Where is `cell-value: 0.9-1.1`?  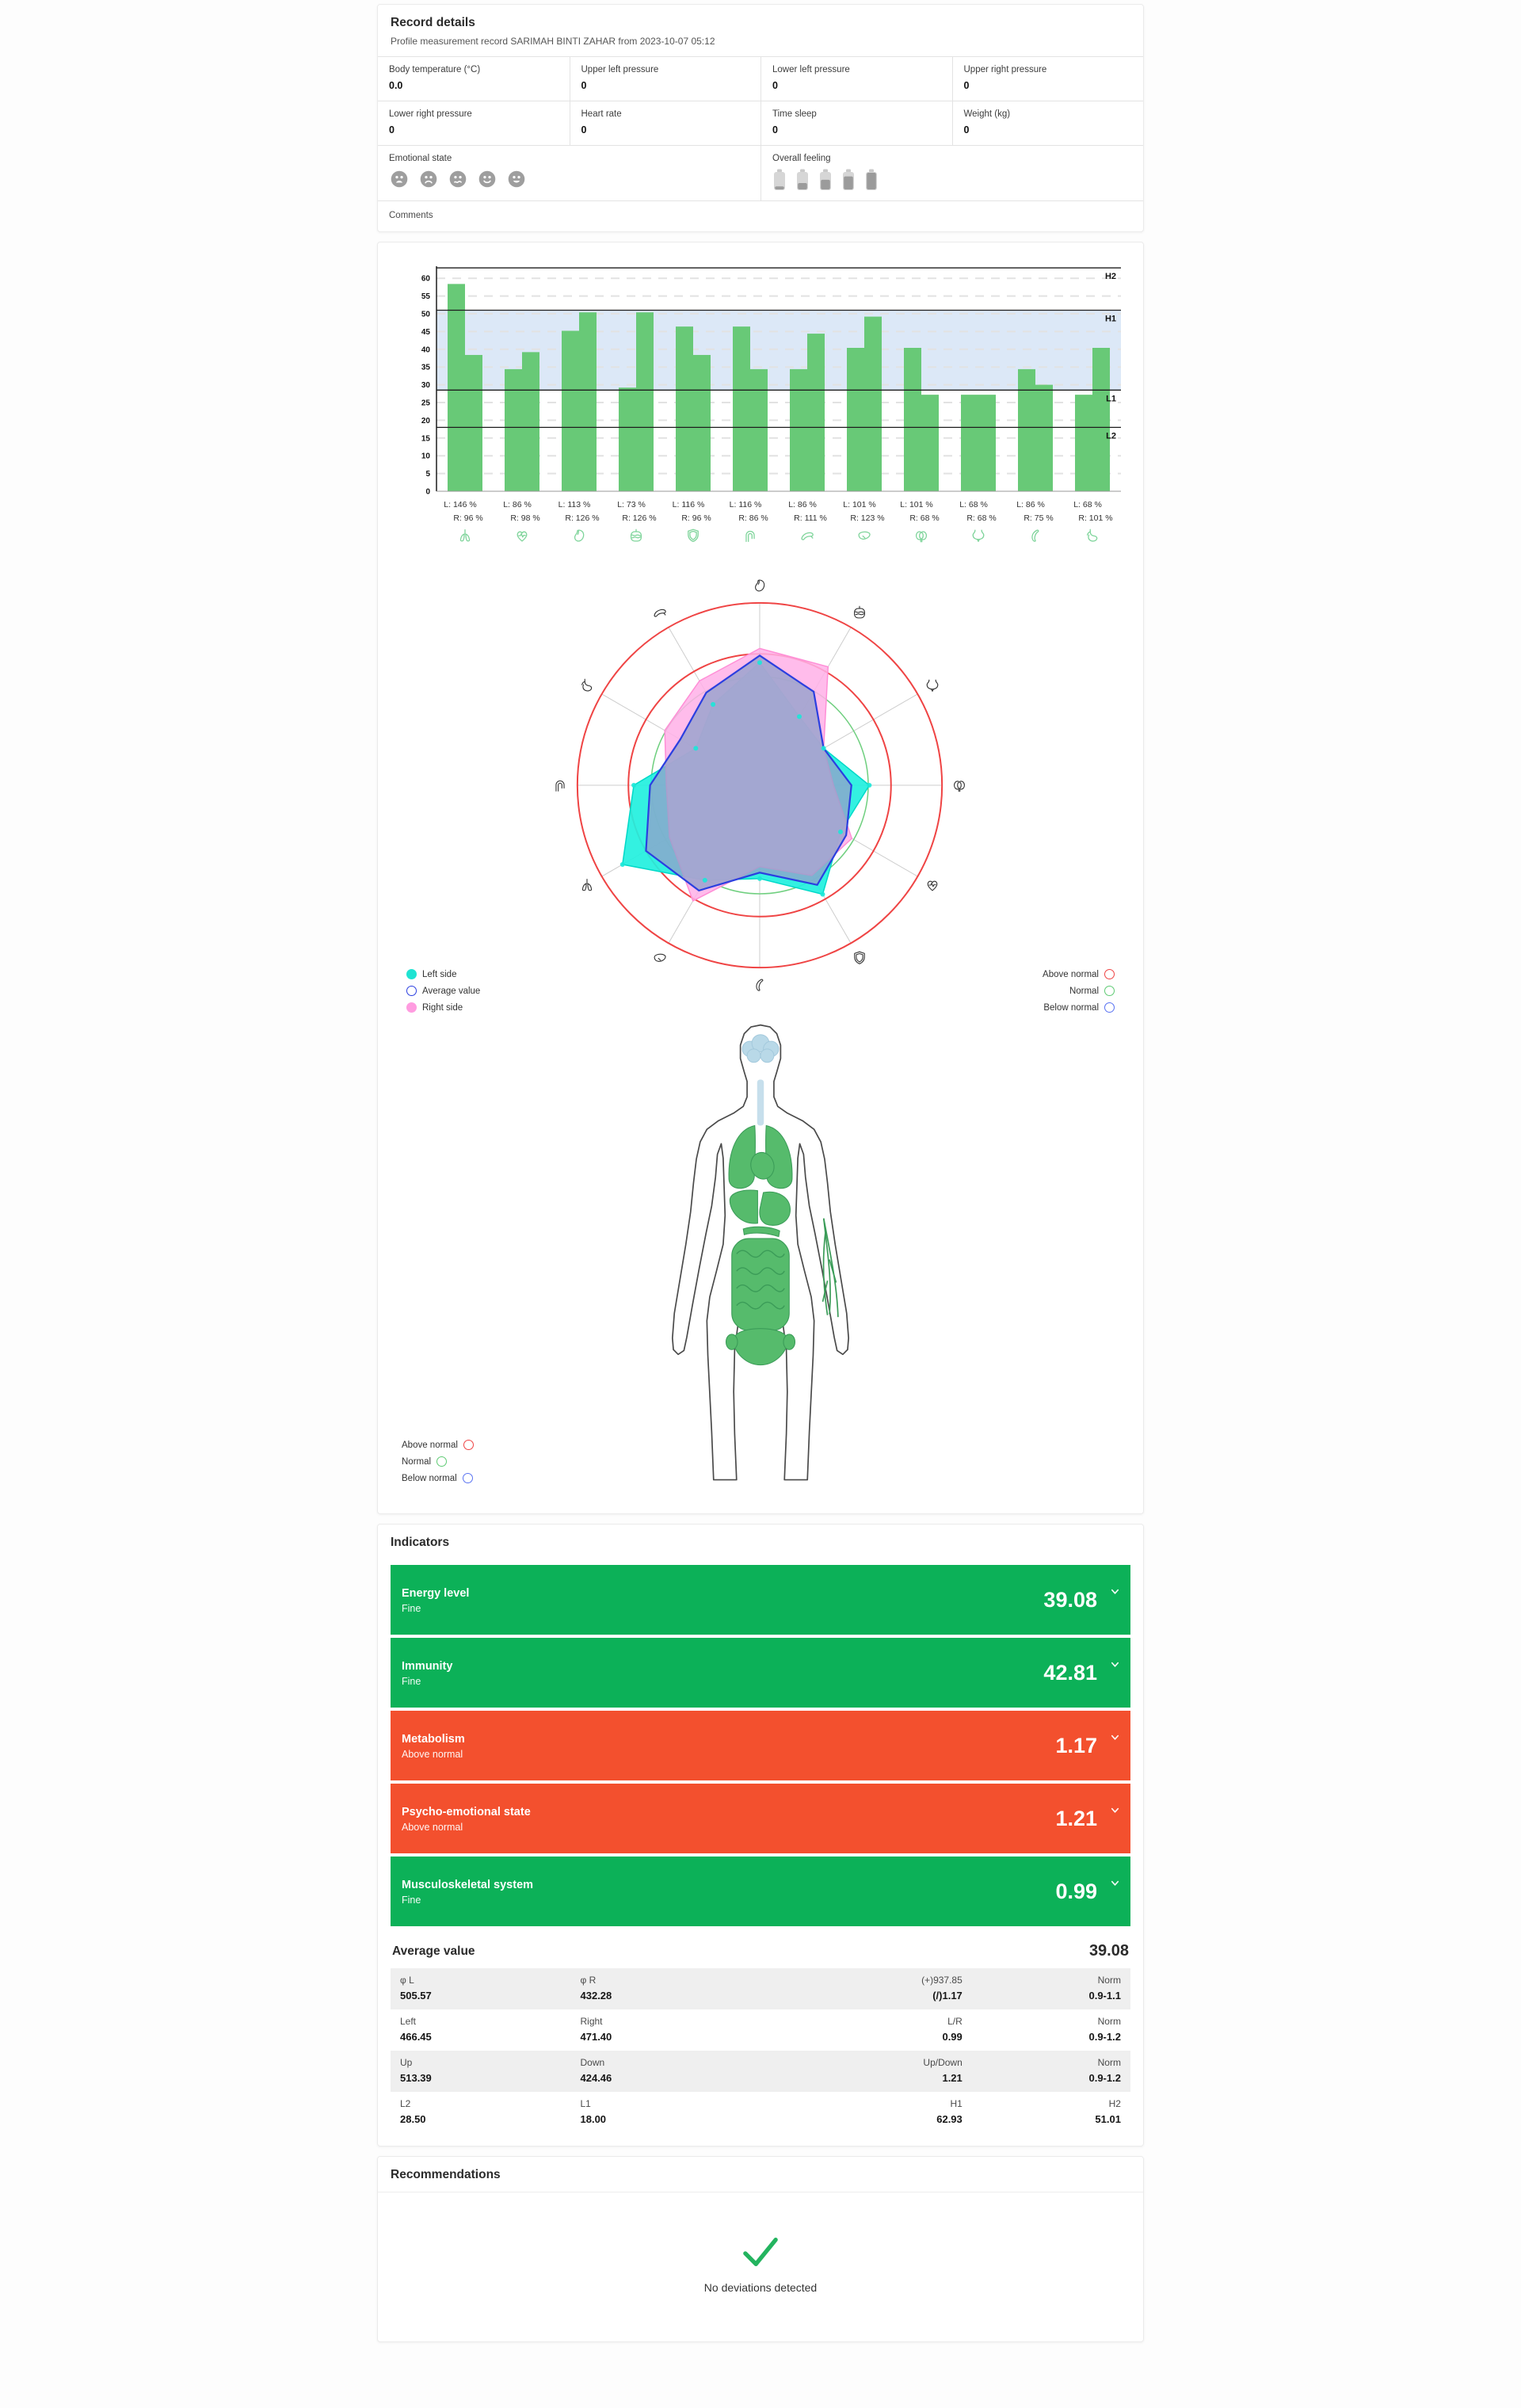
cell-value: 0.9-1.1 is located at coordinates (1104, 1996).